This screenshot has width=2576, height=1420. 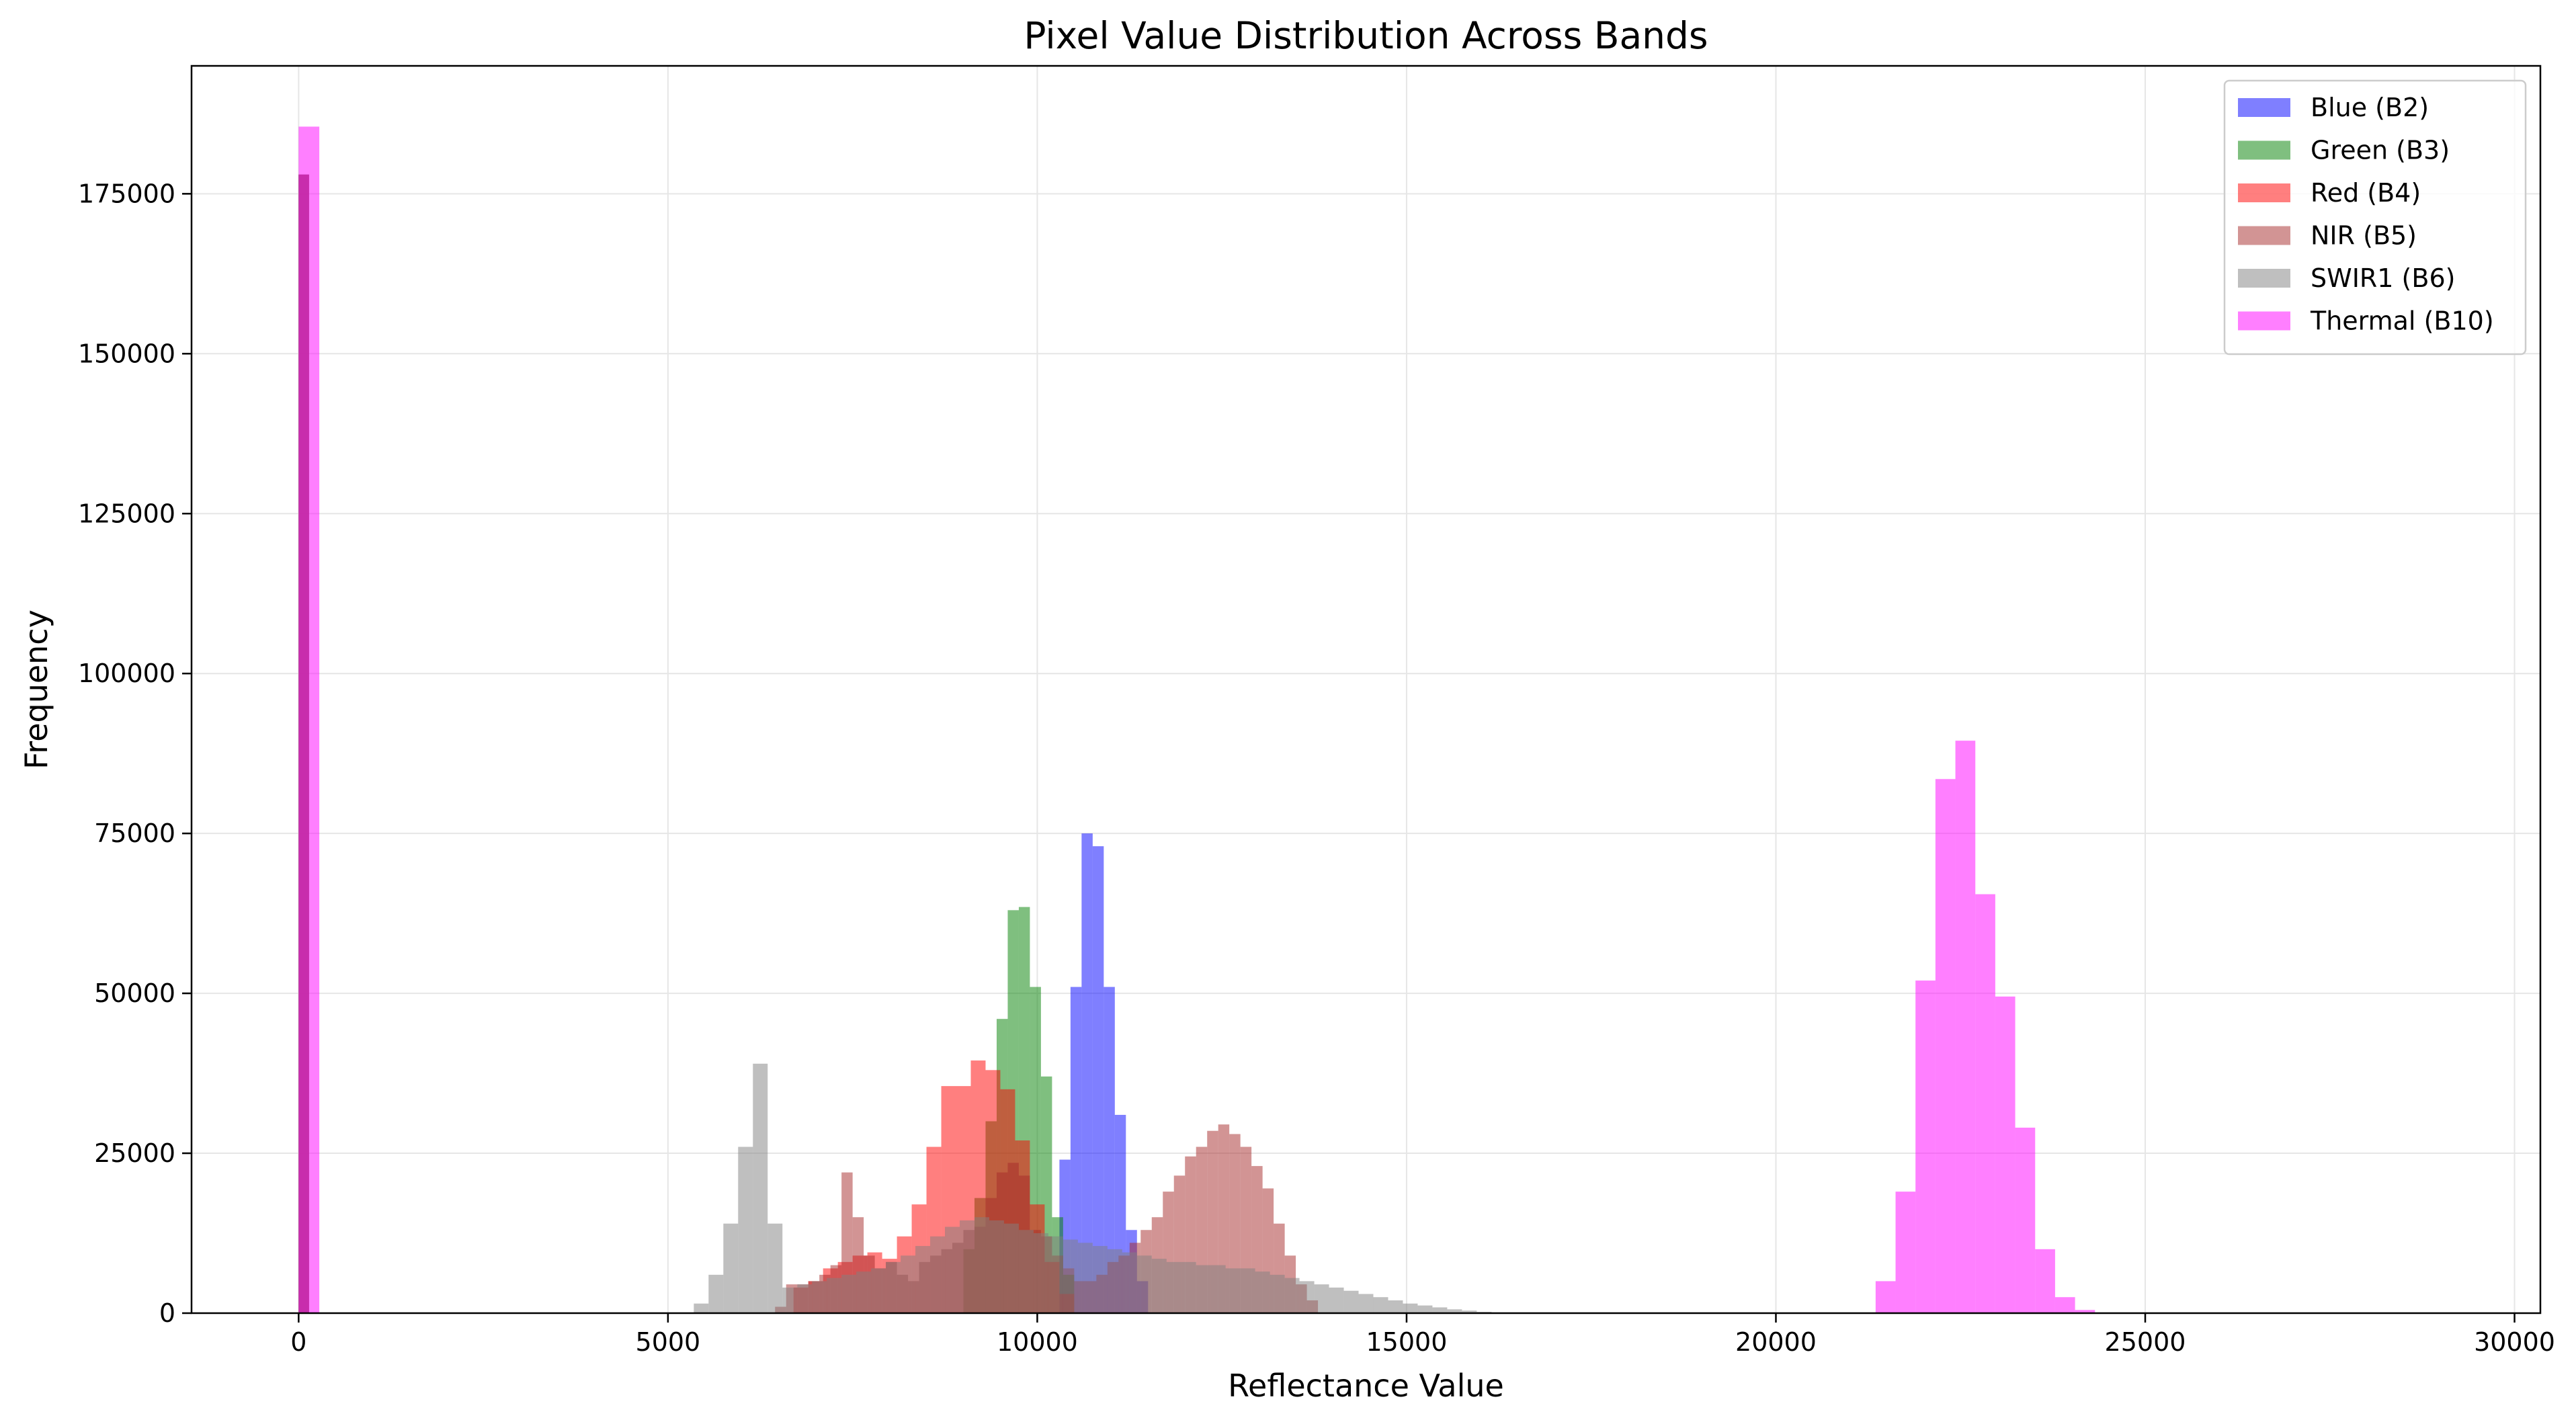 What do you see at coordinates (126, 353) in the screenshot?
I see `y-tick-label: 150000` at bounding box center [126, 353].